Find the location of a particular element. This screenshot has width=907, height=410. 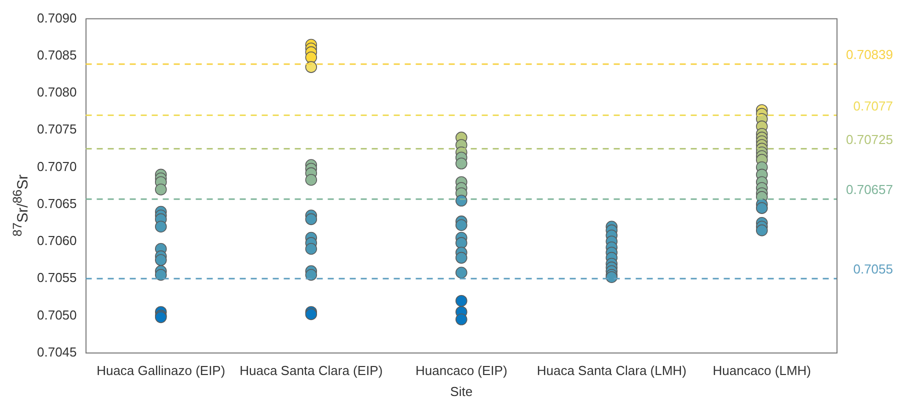

y-tick-label: 0.7045 is located at coordinates (56, 352).